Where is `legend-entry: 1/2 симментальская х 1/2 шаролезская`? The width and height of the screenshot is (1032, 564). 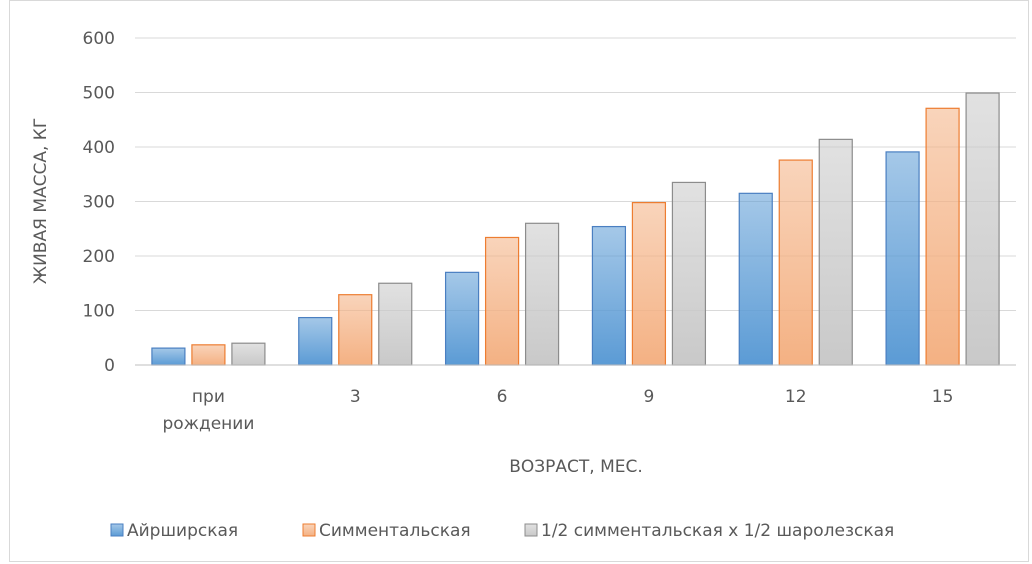 legend-entry: 1/2 симментальская х 1/2 шаролезская is located at coordinates (709, 531).